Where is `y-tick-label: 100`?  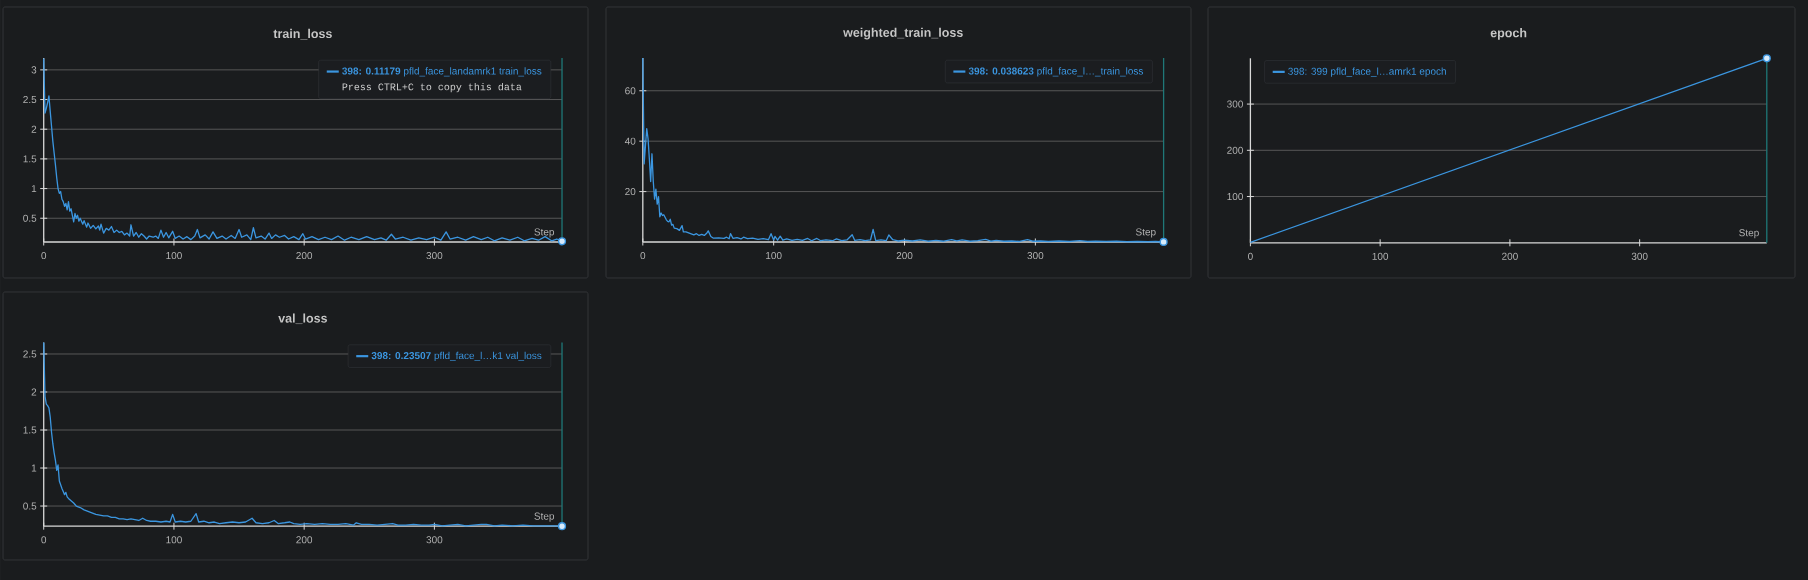 y-tick-label: 100 is located at coordinates (1235, 197).